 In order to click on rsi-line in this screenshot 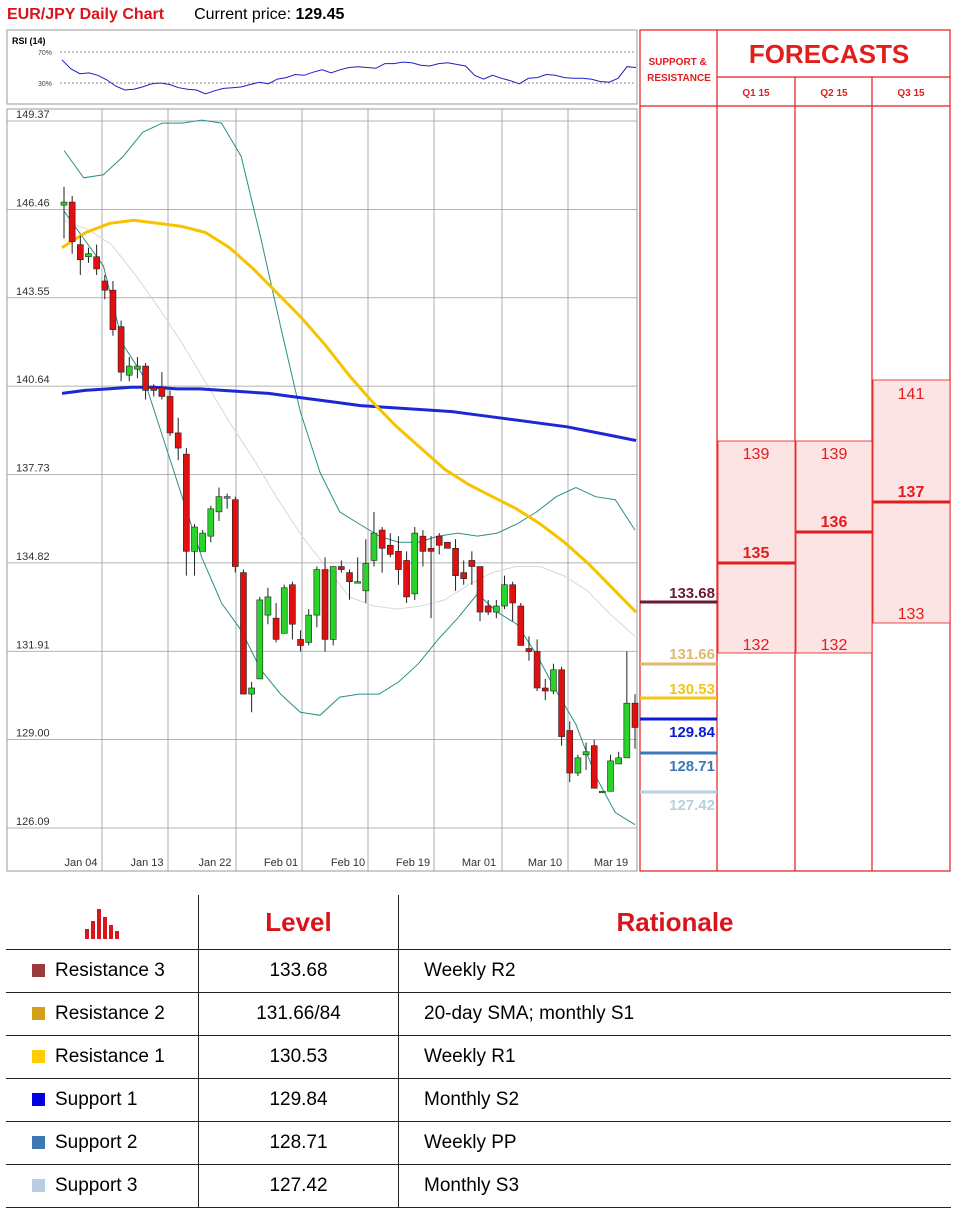, I will do `click(349, 77)`.